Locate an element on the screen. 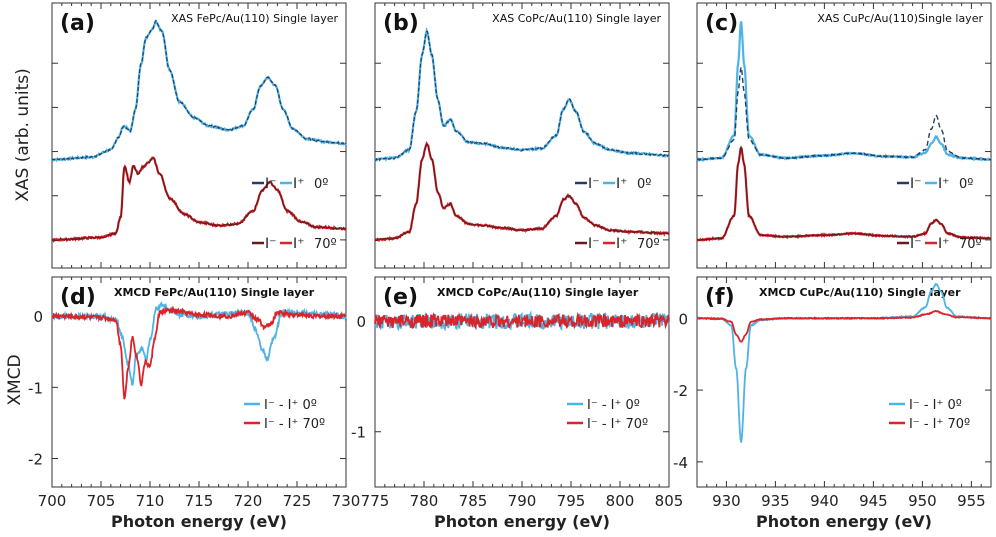  x-tick-label: 725 is located at coordinates (297, 501).